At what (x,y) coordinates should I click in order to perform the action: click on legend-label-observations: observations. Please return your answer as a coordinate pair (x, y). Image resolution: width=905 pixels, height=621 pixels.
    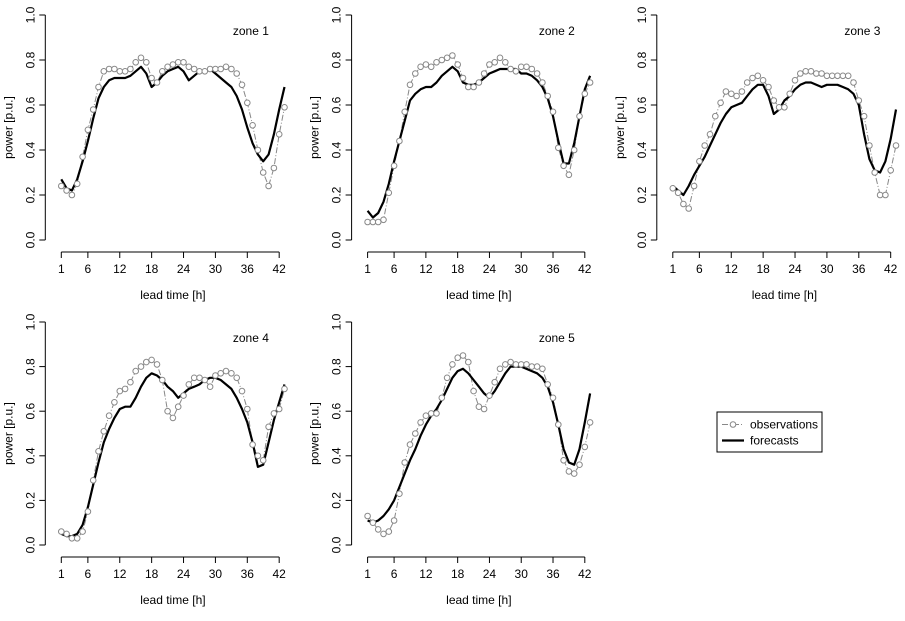
    Looking at the image, I should click on (784, 425).